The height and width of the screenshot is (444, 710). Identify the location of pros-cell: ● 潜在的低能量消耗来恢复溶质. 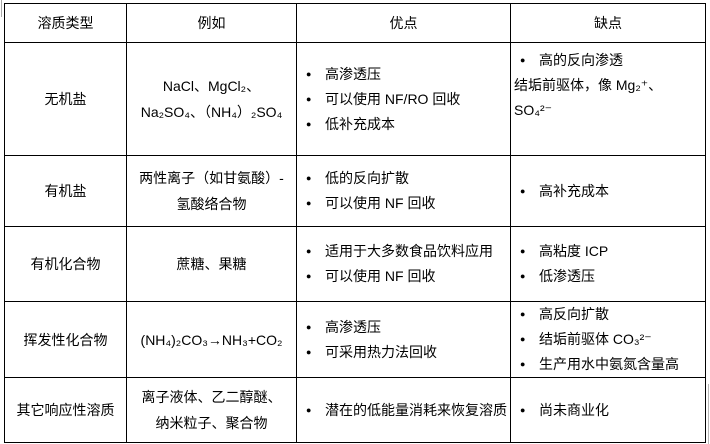
(403, 410).